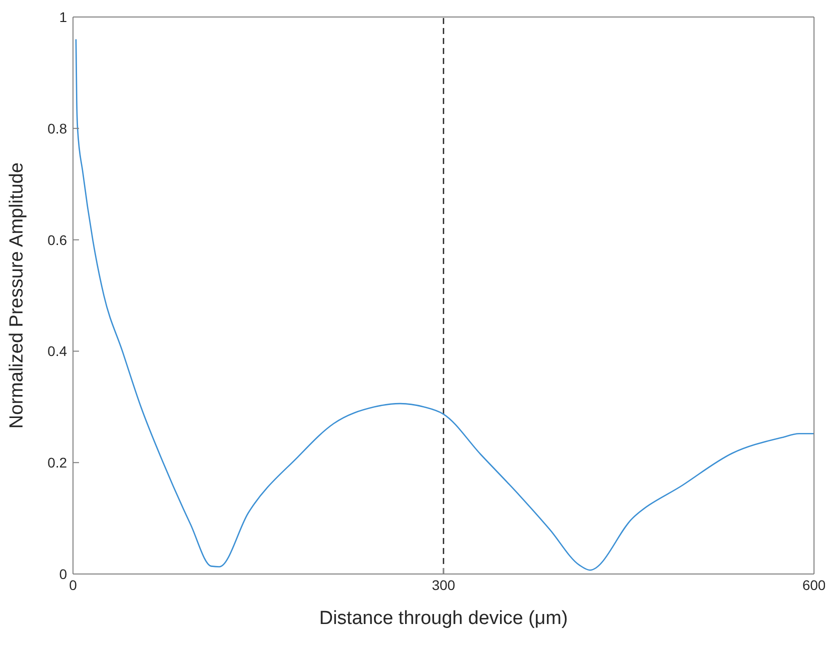  What do you see at coordinates (58, 128) in the screenshot?
I see `y-tick-label: 0.8` at bounding box center [58, 128].